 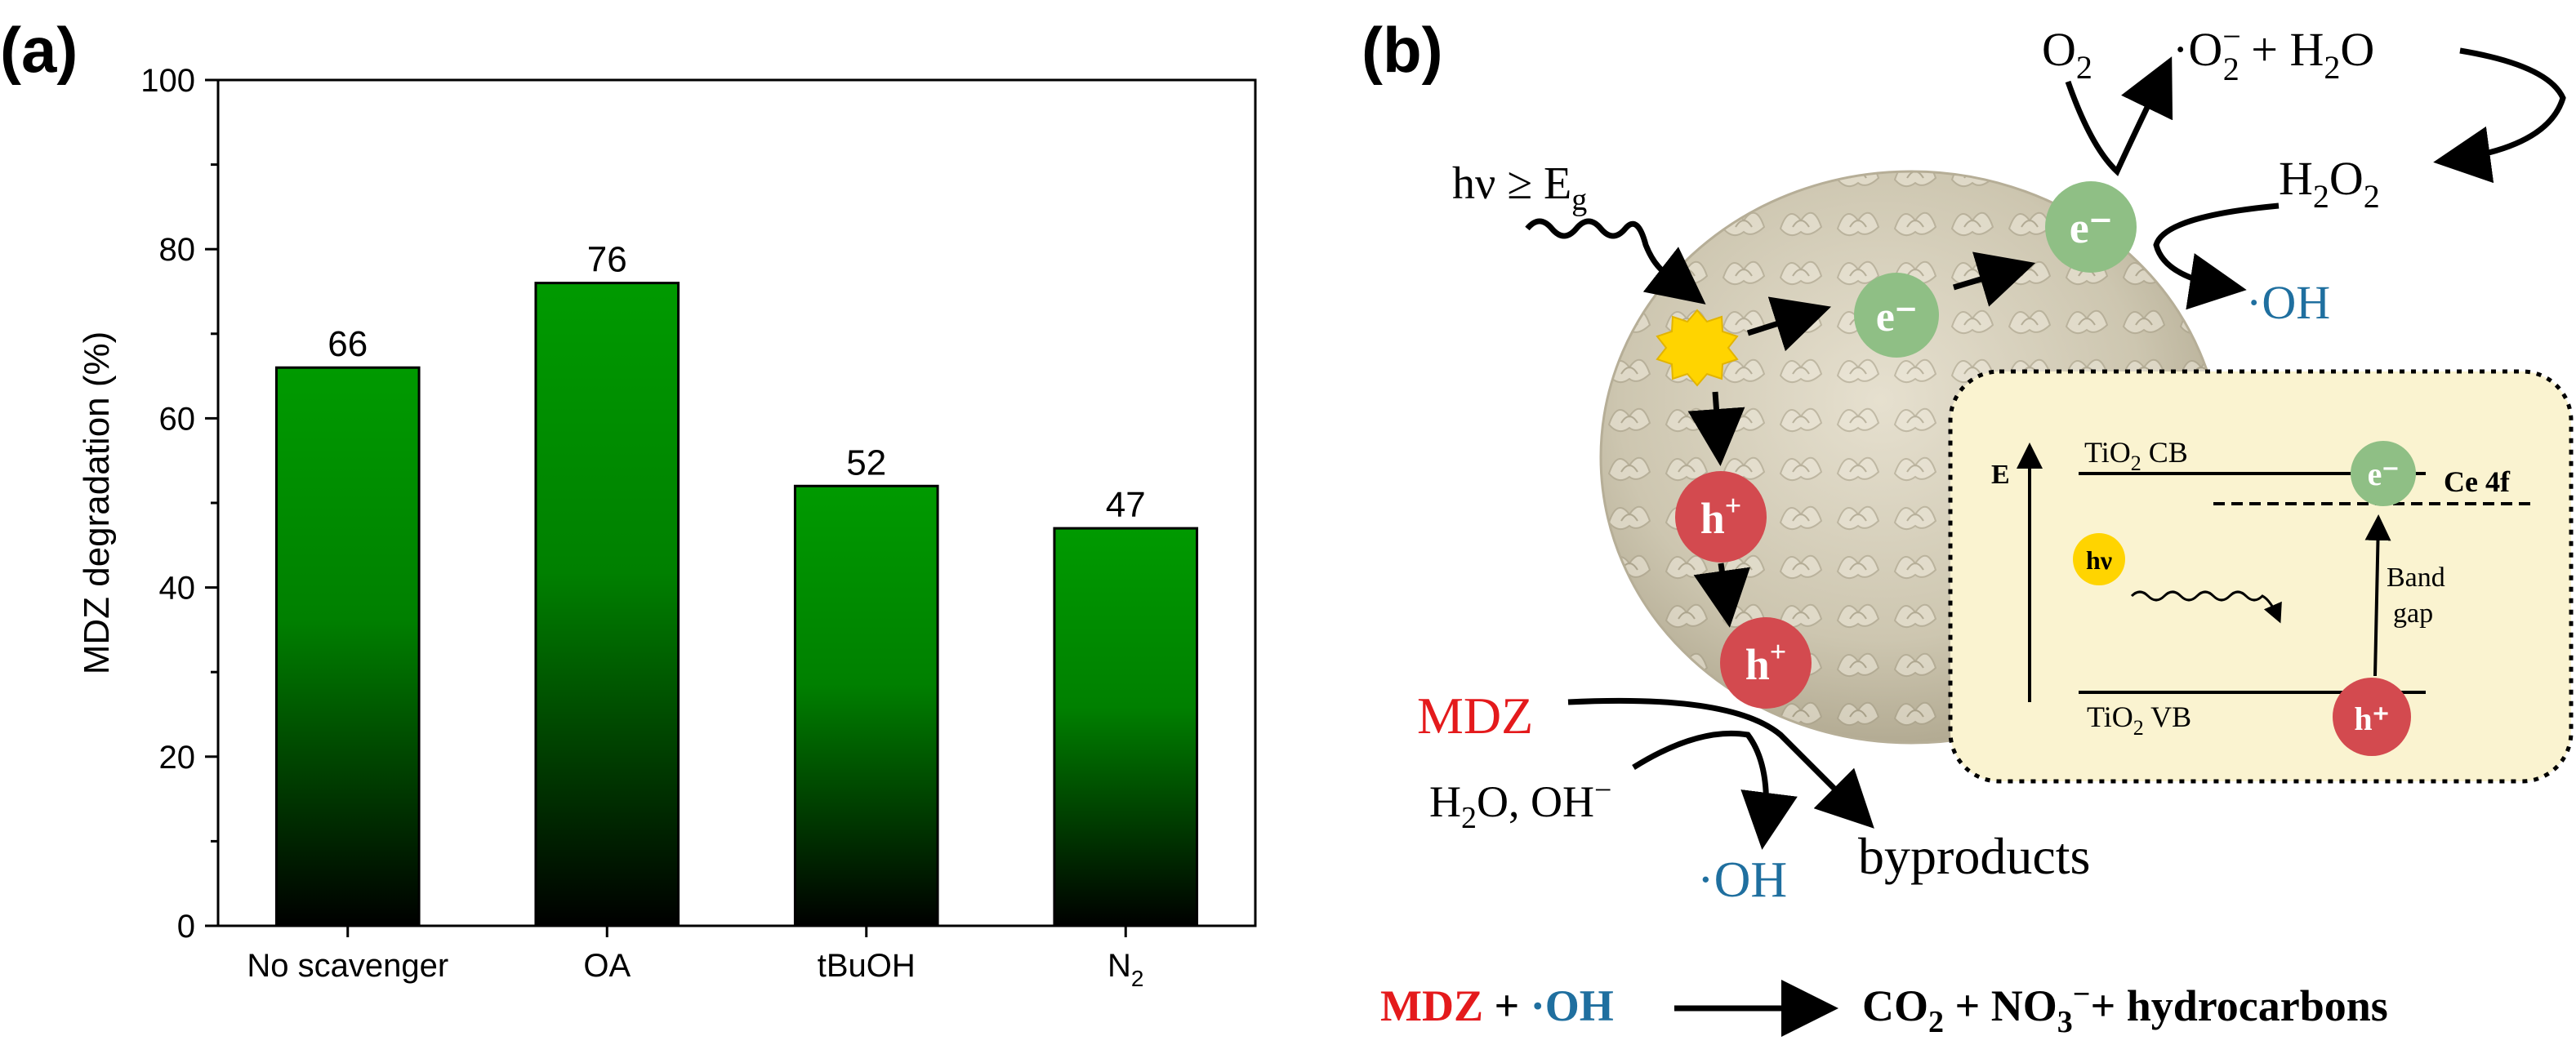 I want to click on arrow-o2-reduction, so click(x=2119, y=116).